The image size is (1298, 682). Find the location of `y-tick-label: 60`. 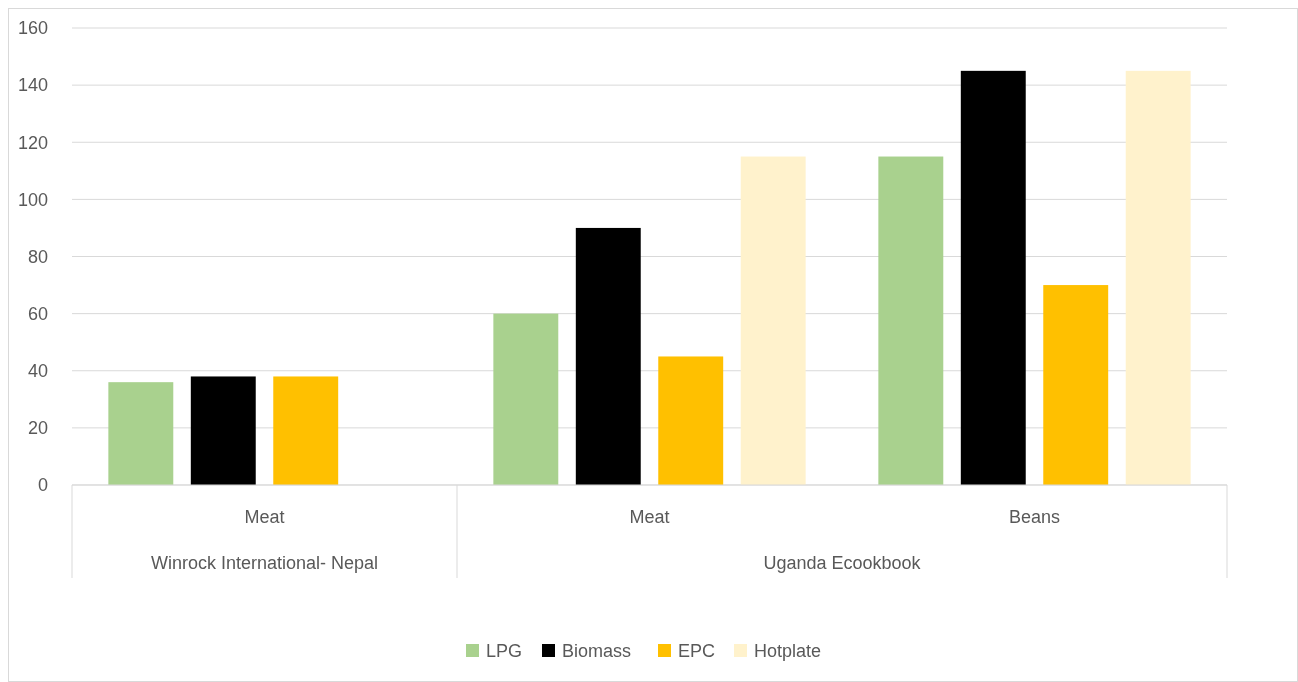

y-tick-label: 60 is located at coordinates (37, 313).